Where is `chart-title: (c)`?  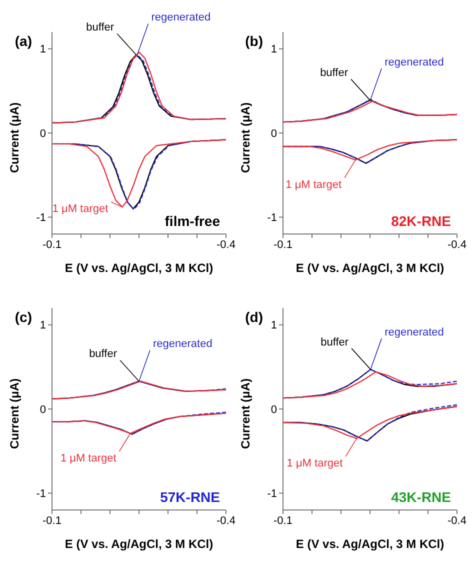 chart-title: (c) is located at coordinates (23, 317).